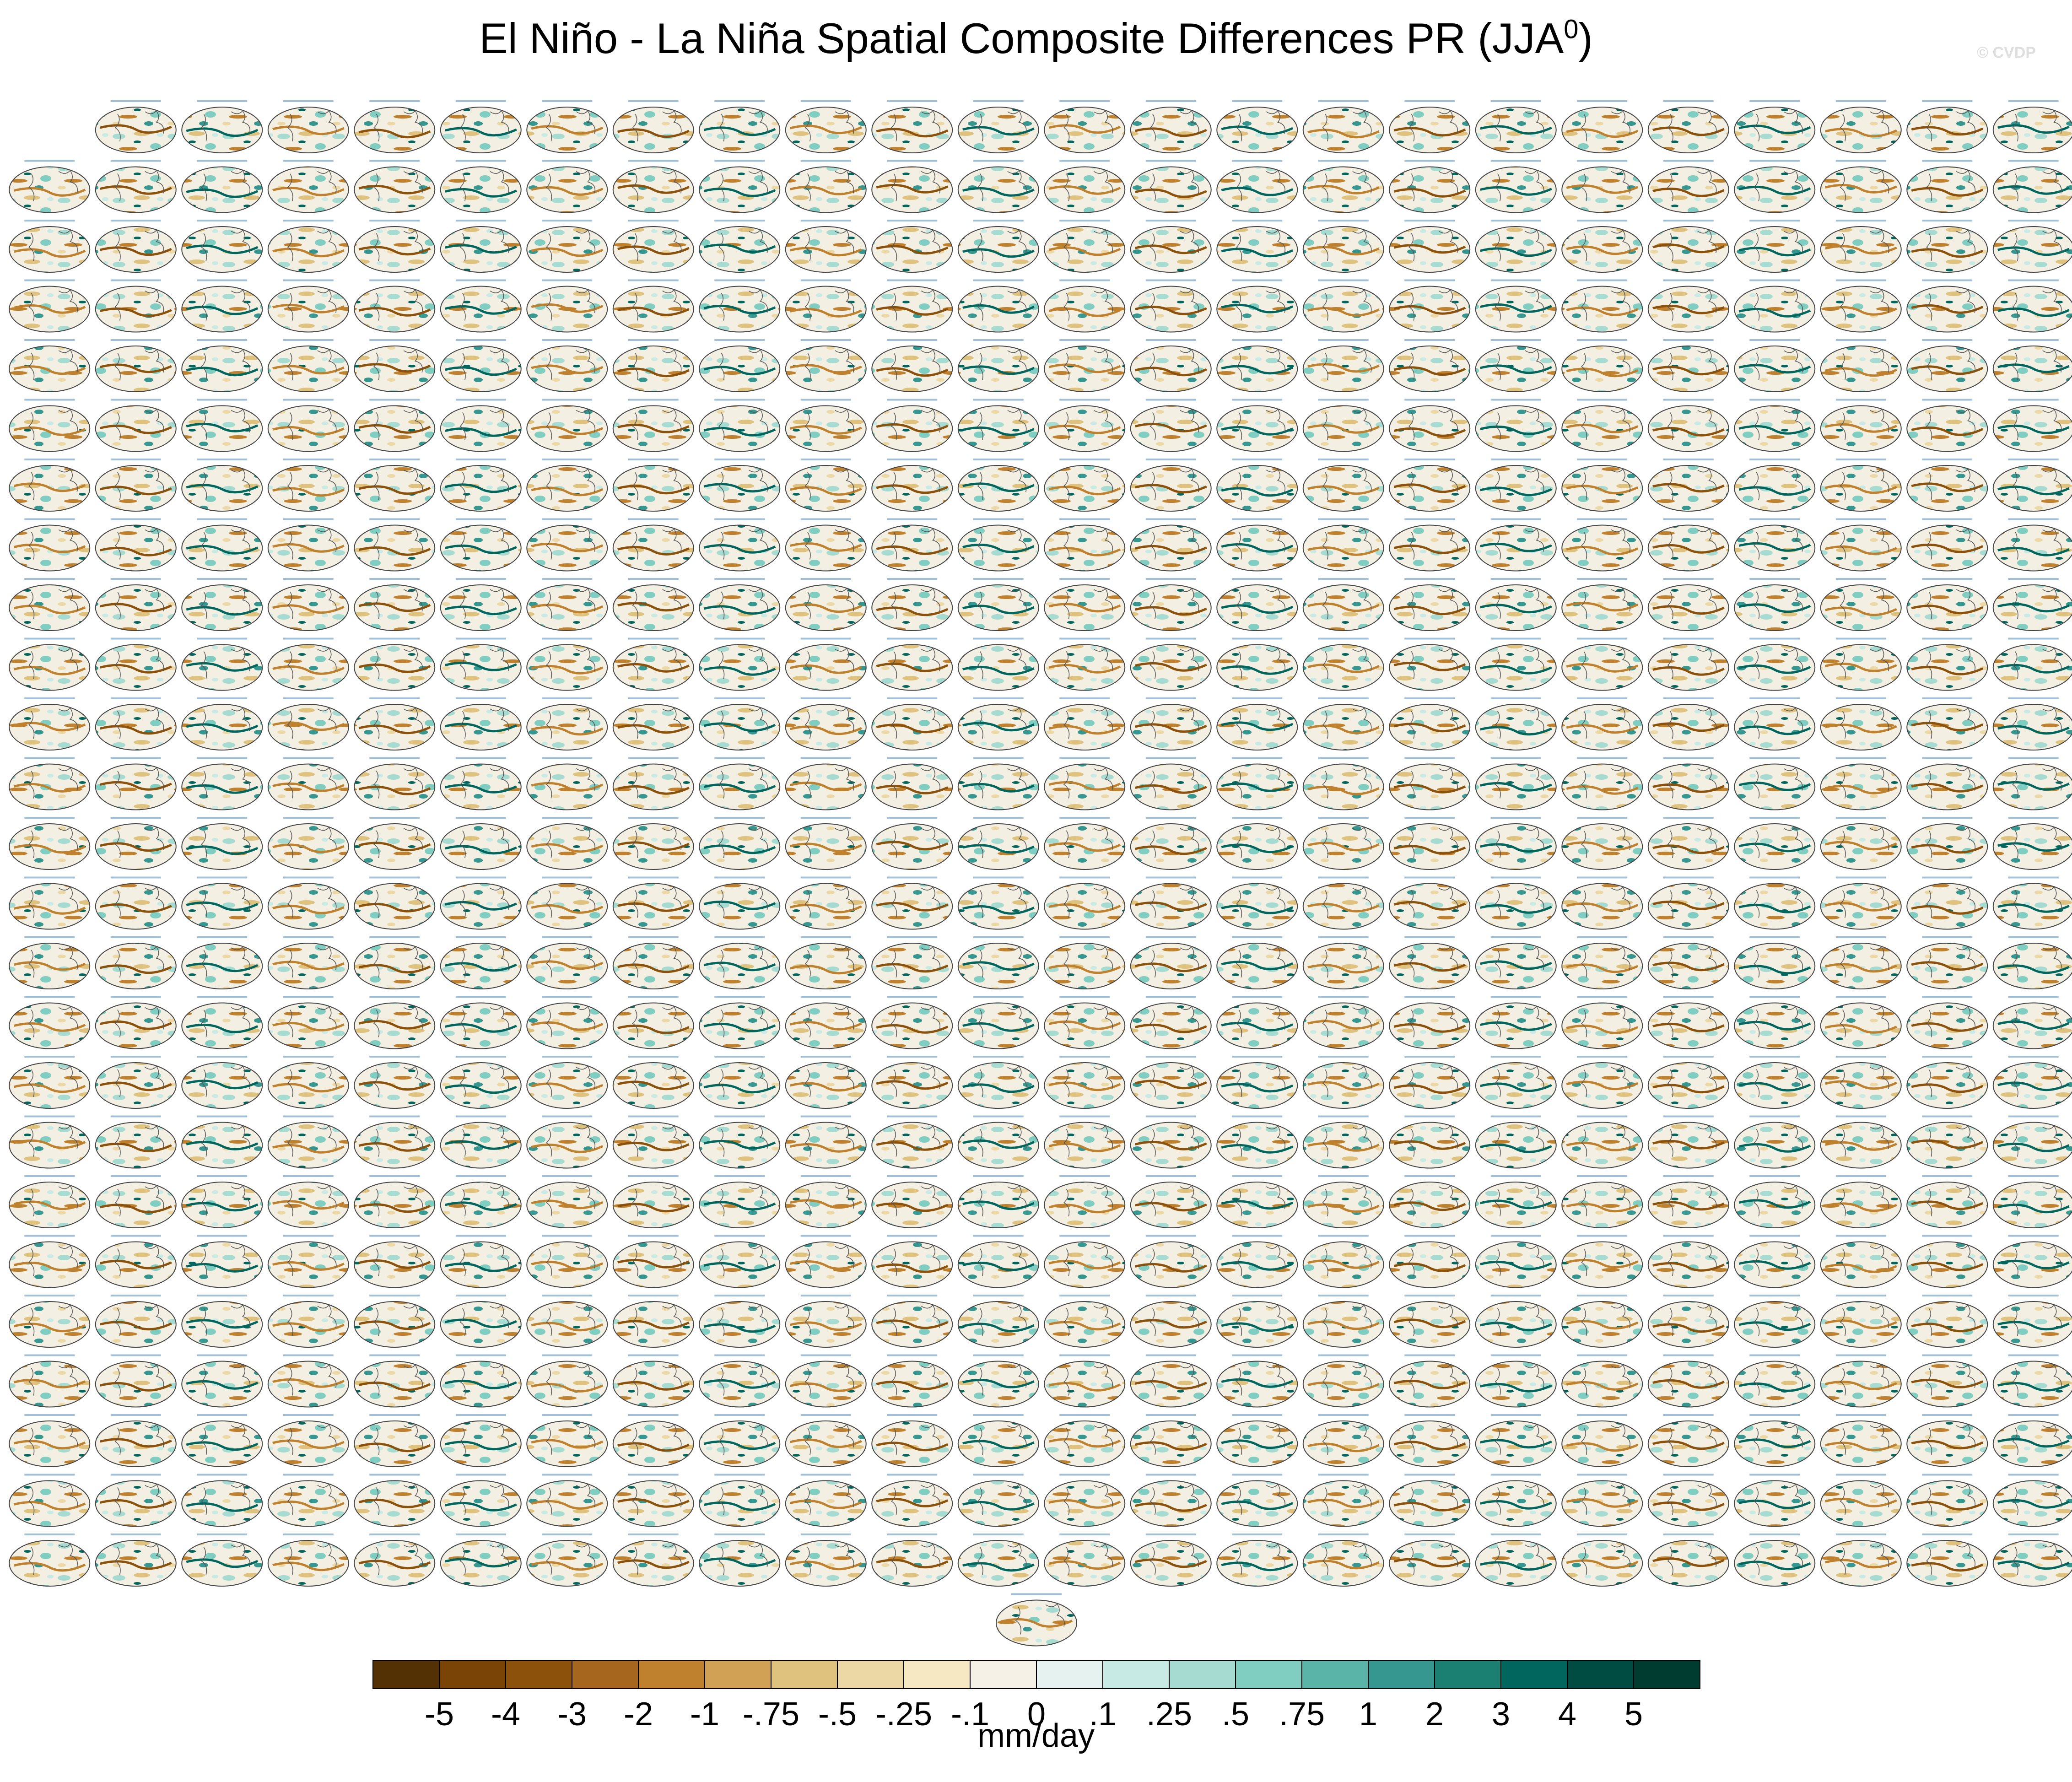  Describe the element at coordinates (837, 1714) in the screenshot. I see `colorbar-tick-label: -.5` at that location.